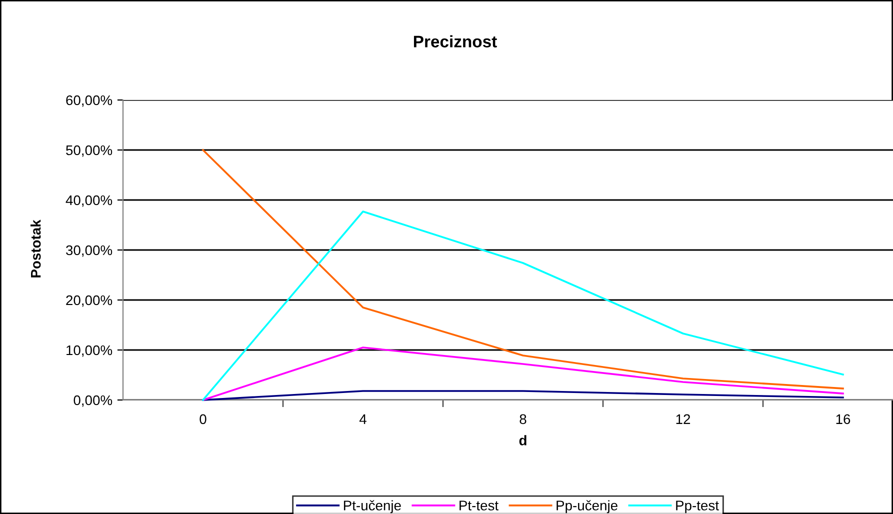  Describe the element at coordinates (203, 419) in the screenshot. I see `x-tick-label: 0` at that location.